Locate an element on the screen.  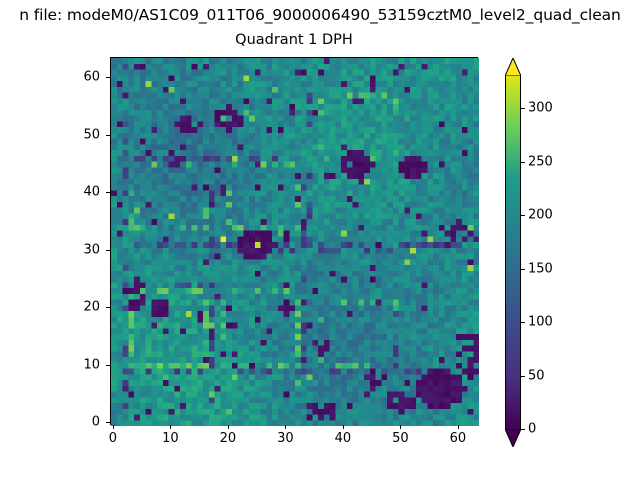
ytick-label: 0 is located at coordinates (95, 422).